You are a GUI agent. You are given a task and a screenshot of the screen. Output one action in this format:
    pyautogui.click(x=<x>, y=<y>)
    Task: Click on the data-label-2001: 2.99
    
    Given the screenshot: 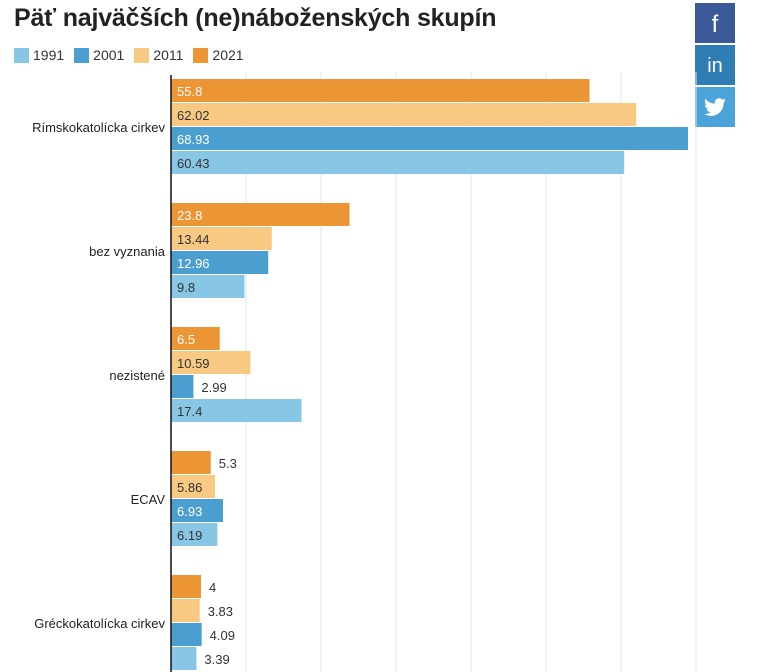 What is the action you would take?
    pyautogui.click(x=213, y=387)
    